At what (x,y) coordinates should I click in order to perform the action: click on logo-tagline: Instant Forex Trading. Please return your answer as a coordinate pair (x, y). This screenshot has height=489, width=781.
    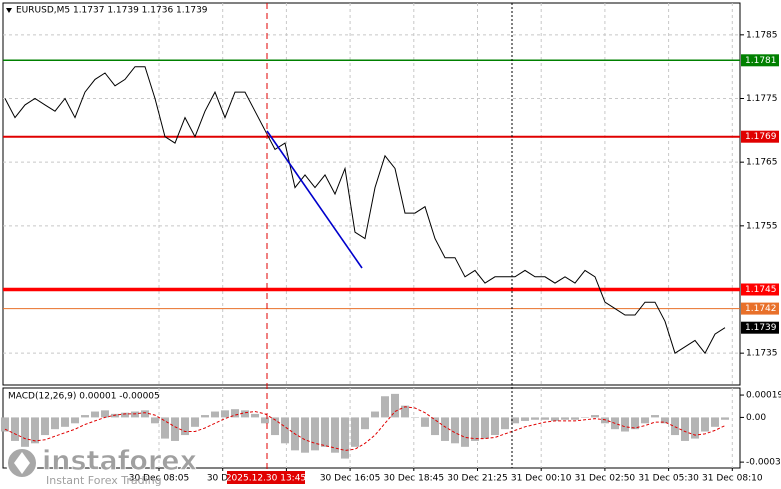
    Looking at the image, I should click on (104, 480).